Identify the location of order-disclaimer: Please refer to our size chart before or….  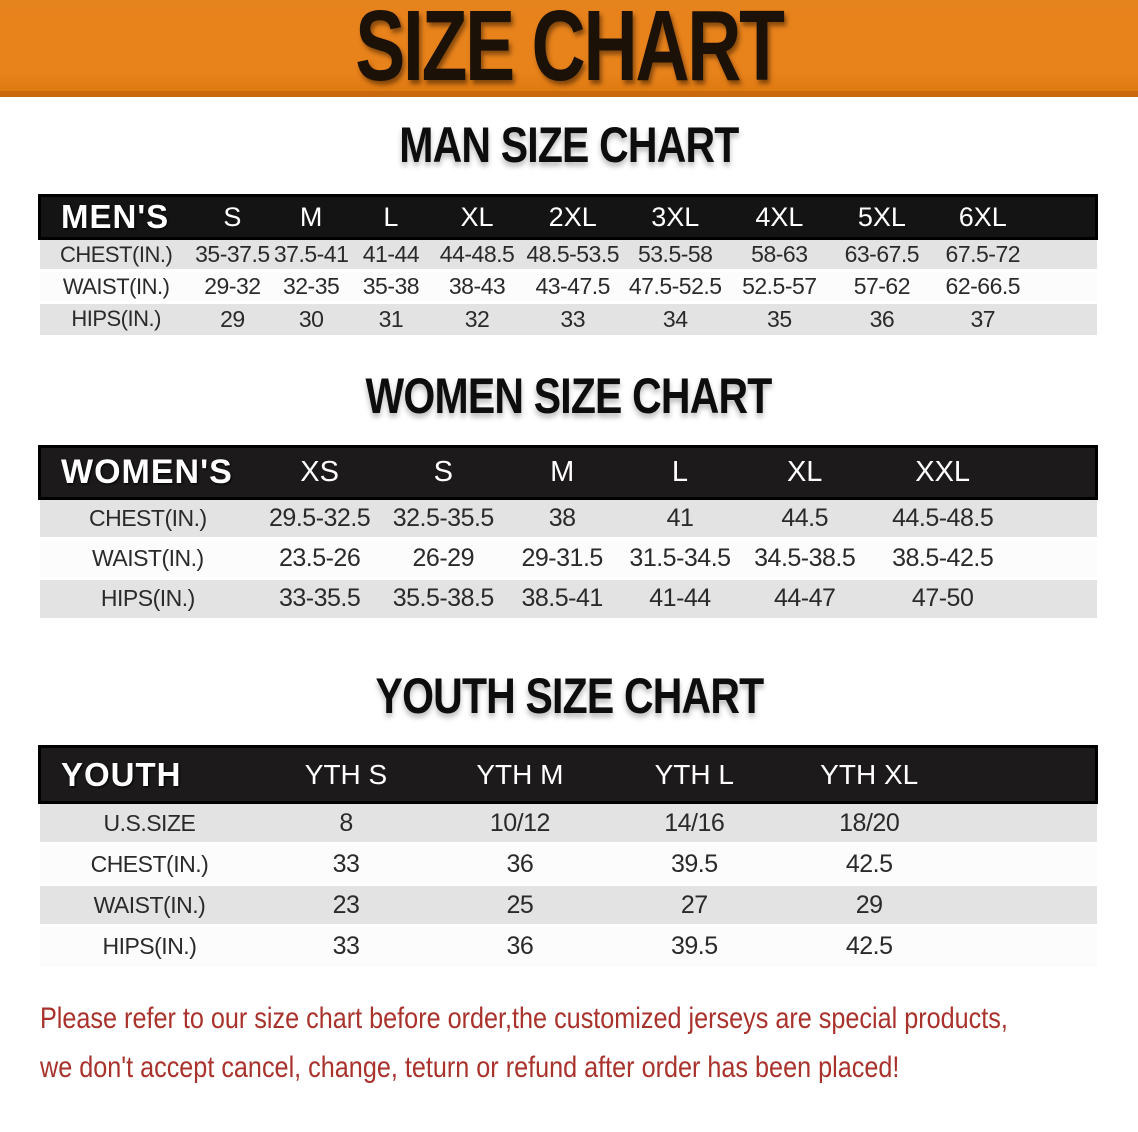
(589, 1046).